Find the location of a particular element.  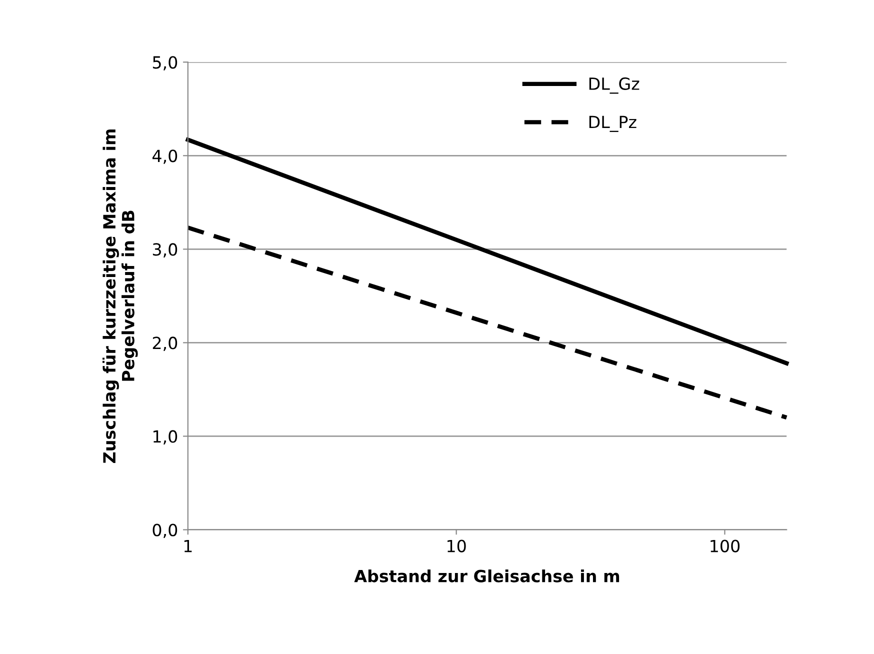

y-axis-title: Zuschlag für kurzzeitige Maxima im Pegelverlauf in dB is located at coordinates (120, 296).